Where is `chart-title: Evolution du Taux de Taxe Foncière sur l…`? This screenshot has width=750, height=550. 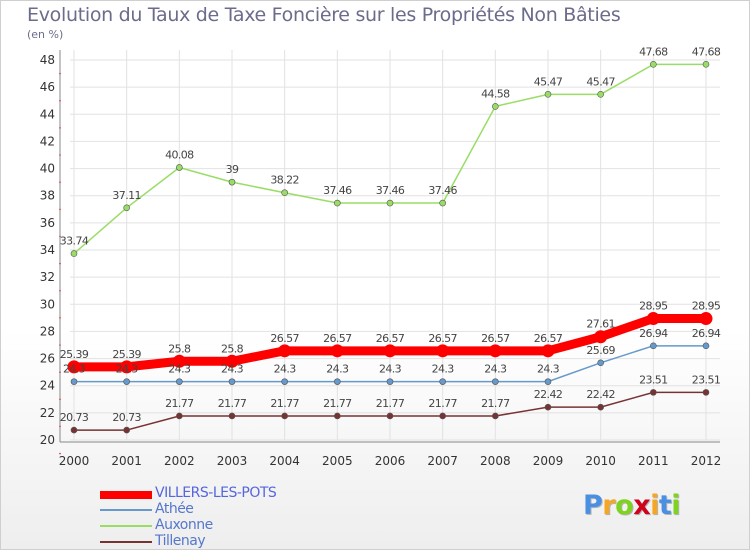 chart-title: Evolution du Taux de Taxe Foncière sur l… is located at coordinates (324, 15).